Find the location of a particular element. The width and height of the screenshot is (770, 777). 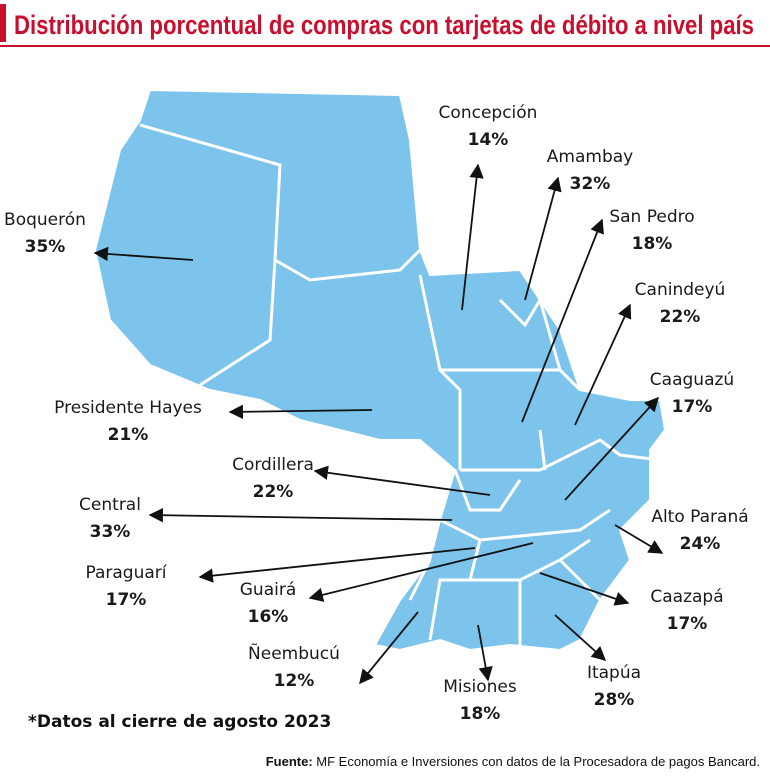

source-label: Fuente: is located at coordinates (289, 761).